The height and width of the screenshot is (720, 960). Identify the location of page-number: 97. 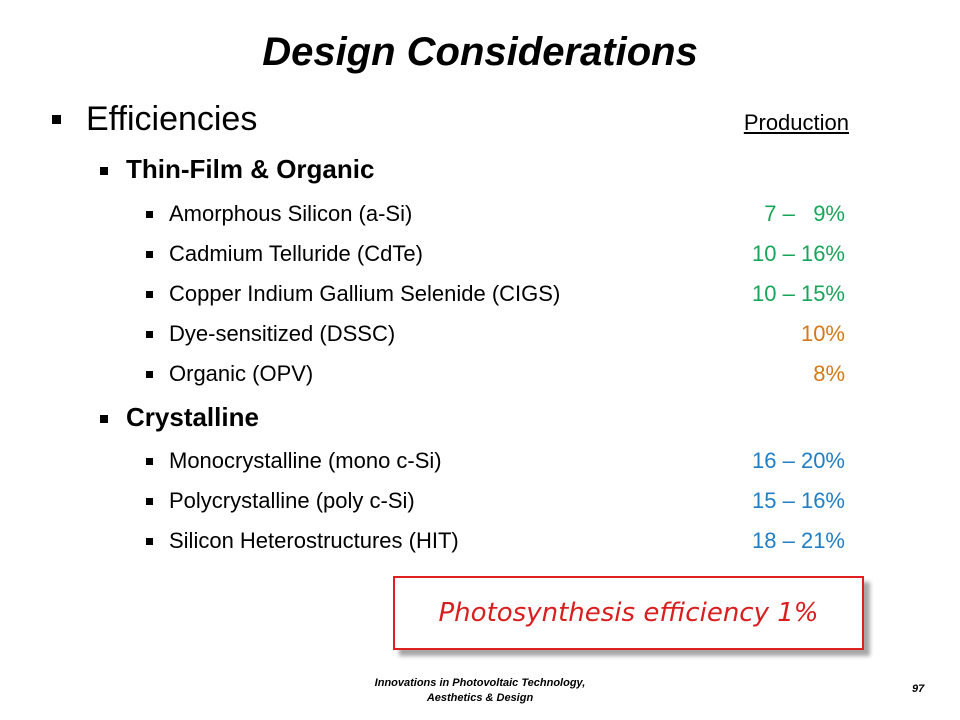
(918, 689).